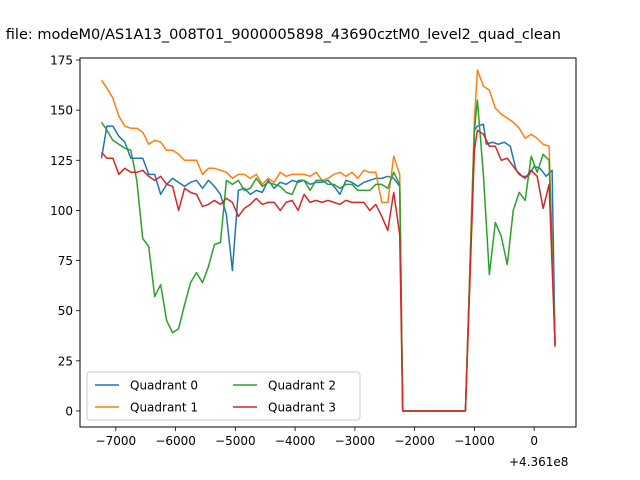 The height and width of the screenshot is (480, 640). What do you see at coordinates (235, 441) in the screenshot?
I see `x-tick-label: −5000` at bounding box center [235, 441].